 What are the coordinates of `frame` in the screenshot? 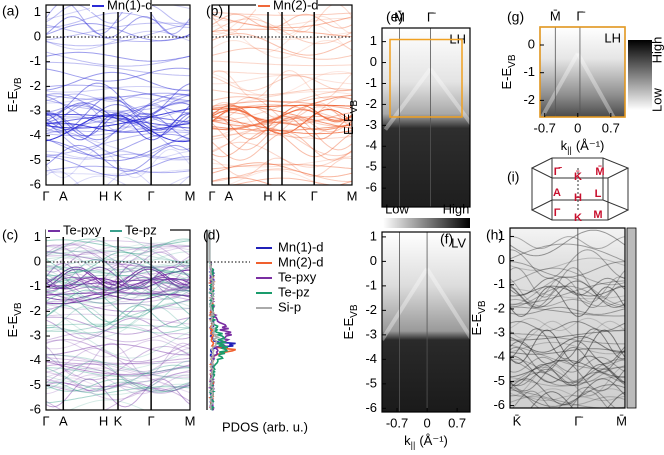 It's located at (426, 117).